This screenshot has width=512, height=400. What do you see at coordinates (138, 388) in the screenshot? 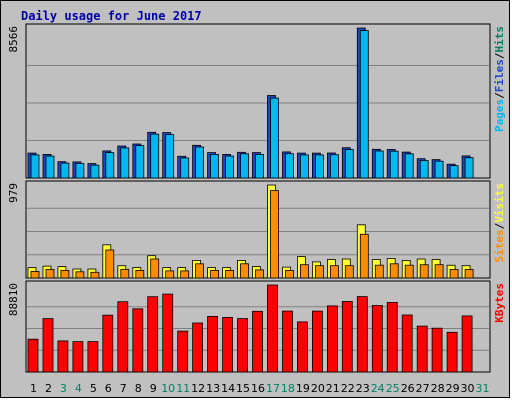
I see `day-label-8: 8` at bounding box center [138, 388].